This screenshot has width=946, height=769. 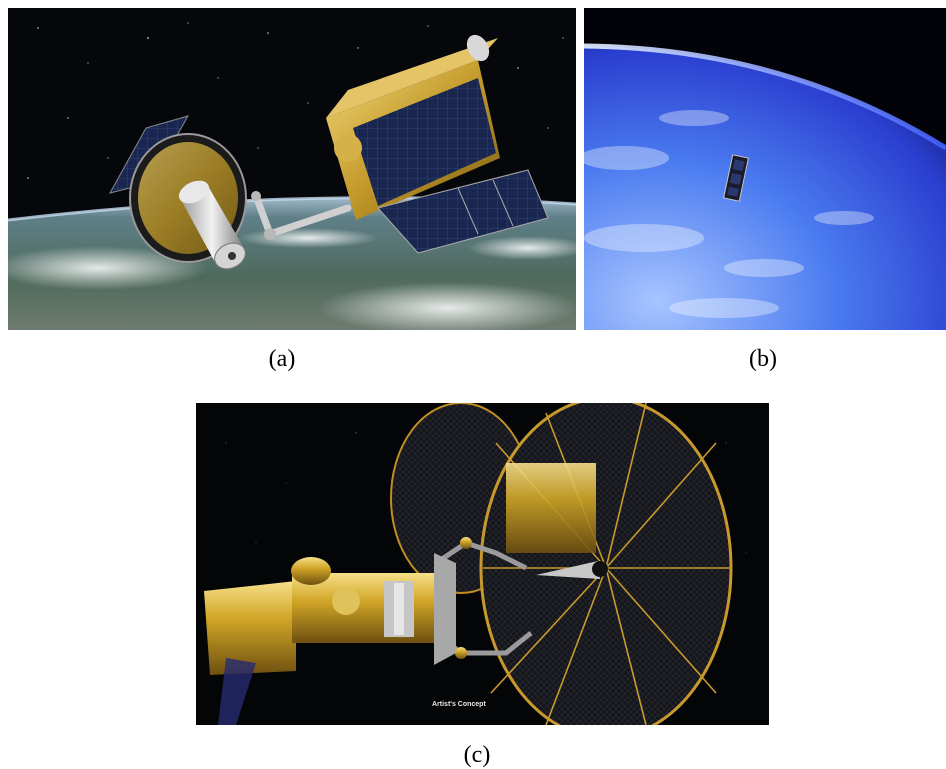 What do you see at coordinates (282, 359) in the screenshot?
I see `caption-a: (a)` at bounding box center [282, 359].